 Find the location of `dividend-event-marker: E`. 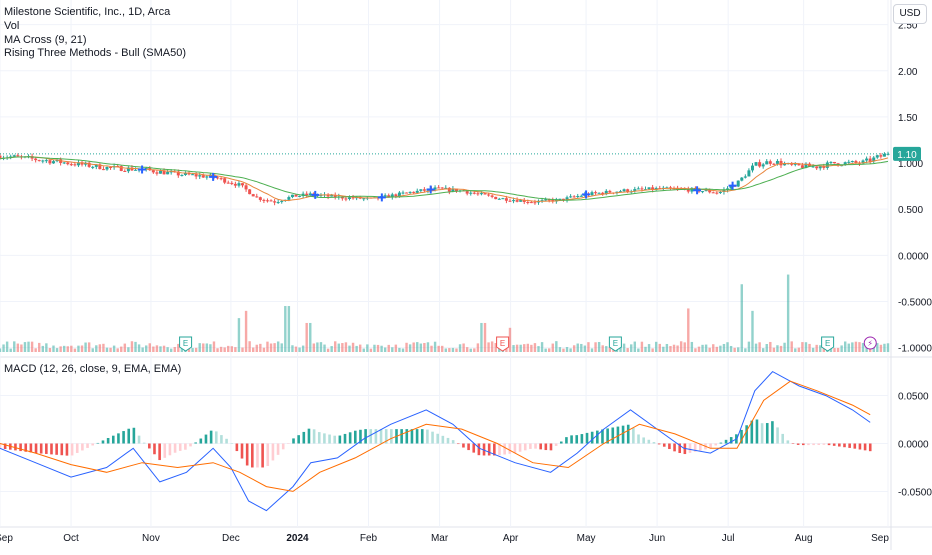

dividend-event-marker: E is located at coordinates (503, 344).